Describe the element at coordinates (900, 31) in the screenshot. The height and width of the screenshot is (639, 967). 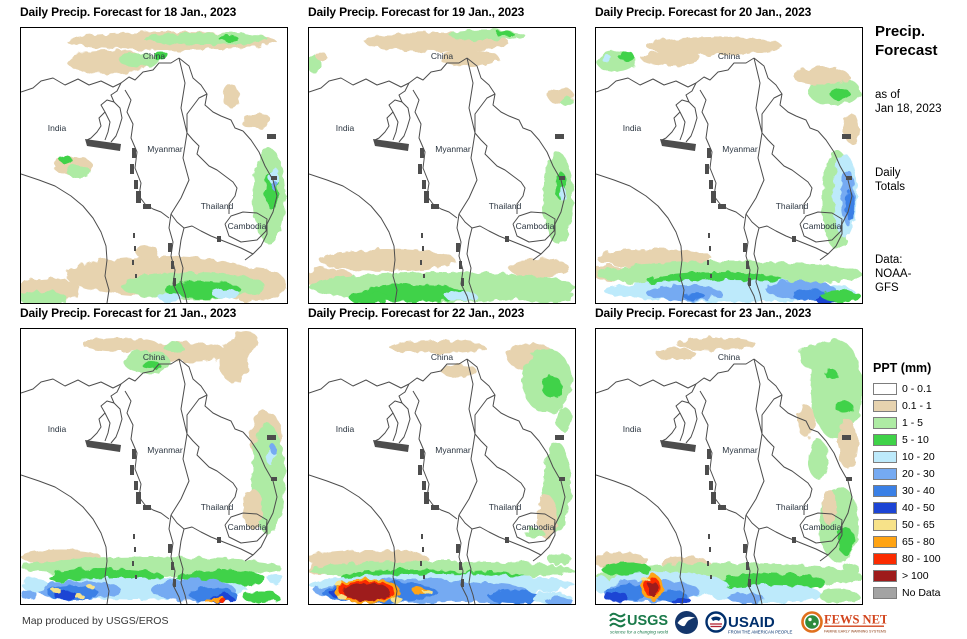
I see `sidebar-title-line1: Precip.` at that location.